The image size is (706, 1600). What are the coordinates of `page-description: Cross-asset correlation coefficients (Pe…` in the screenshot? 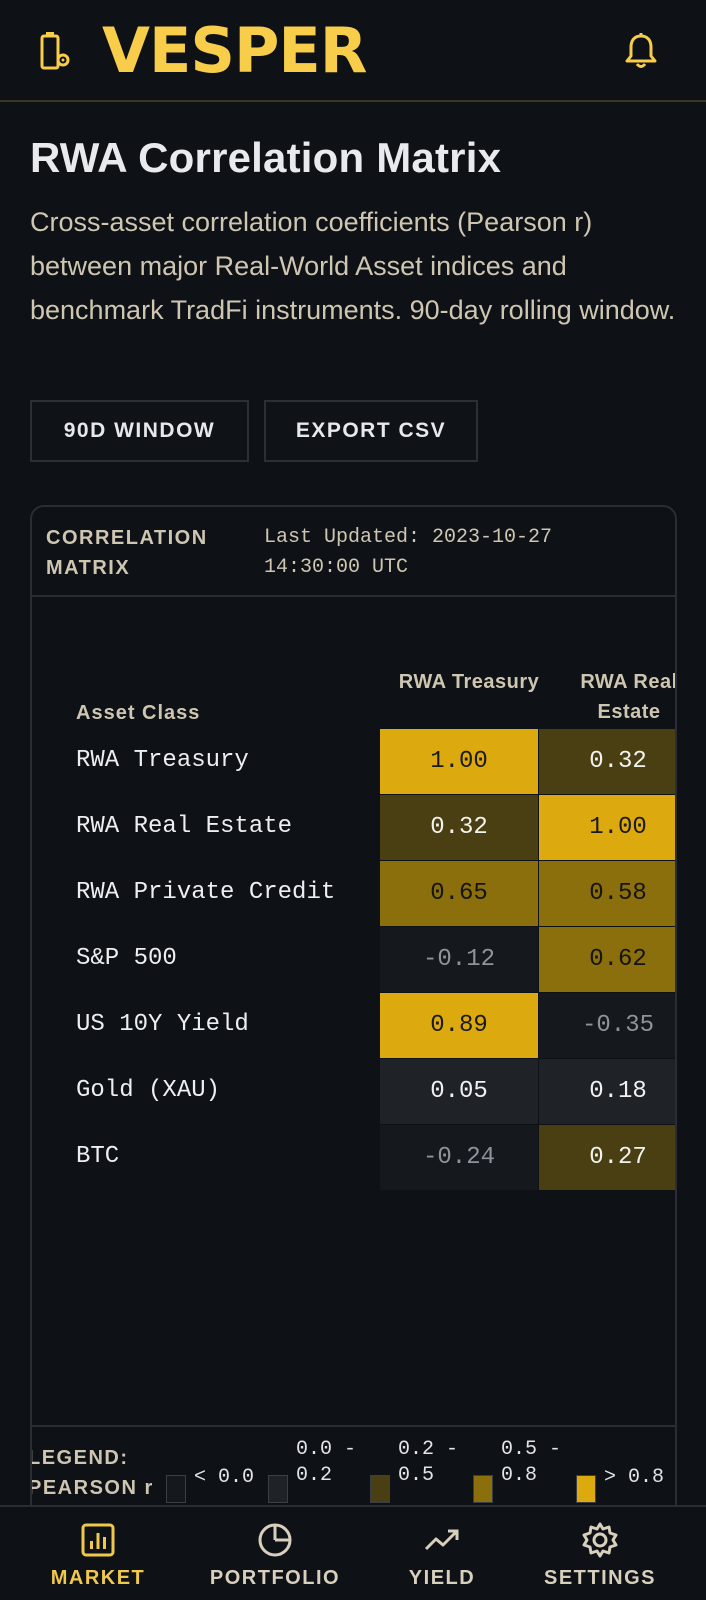 It's located at (353, 266).